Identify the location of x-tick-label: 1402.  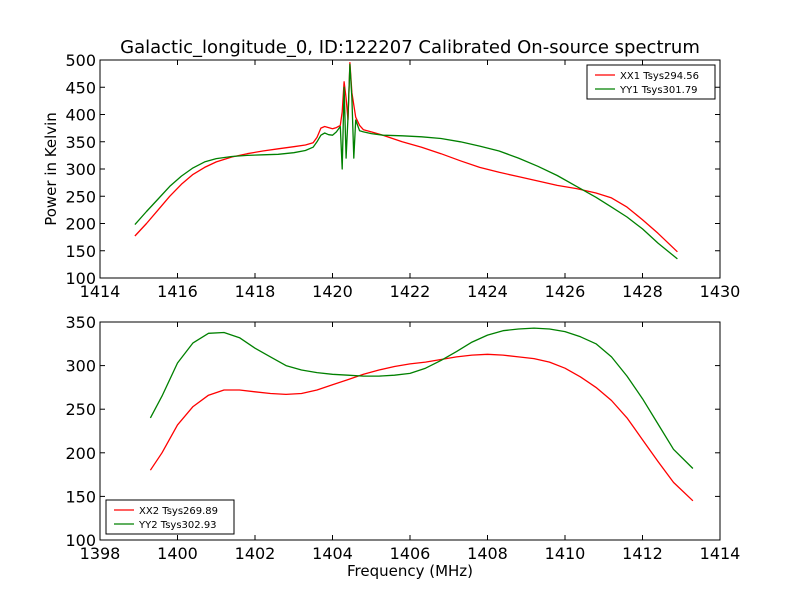
(255, 553).